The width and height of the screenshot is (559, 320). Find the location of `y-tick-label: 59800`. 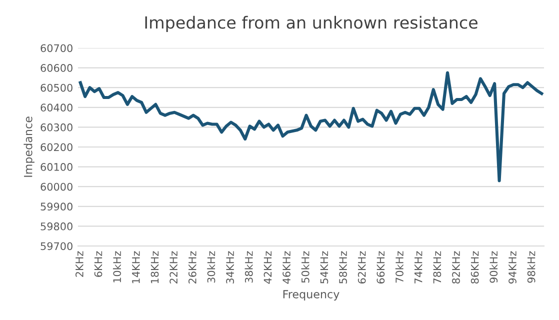

y-tick-label: 59800 is located at coordinates (56, 226).